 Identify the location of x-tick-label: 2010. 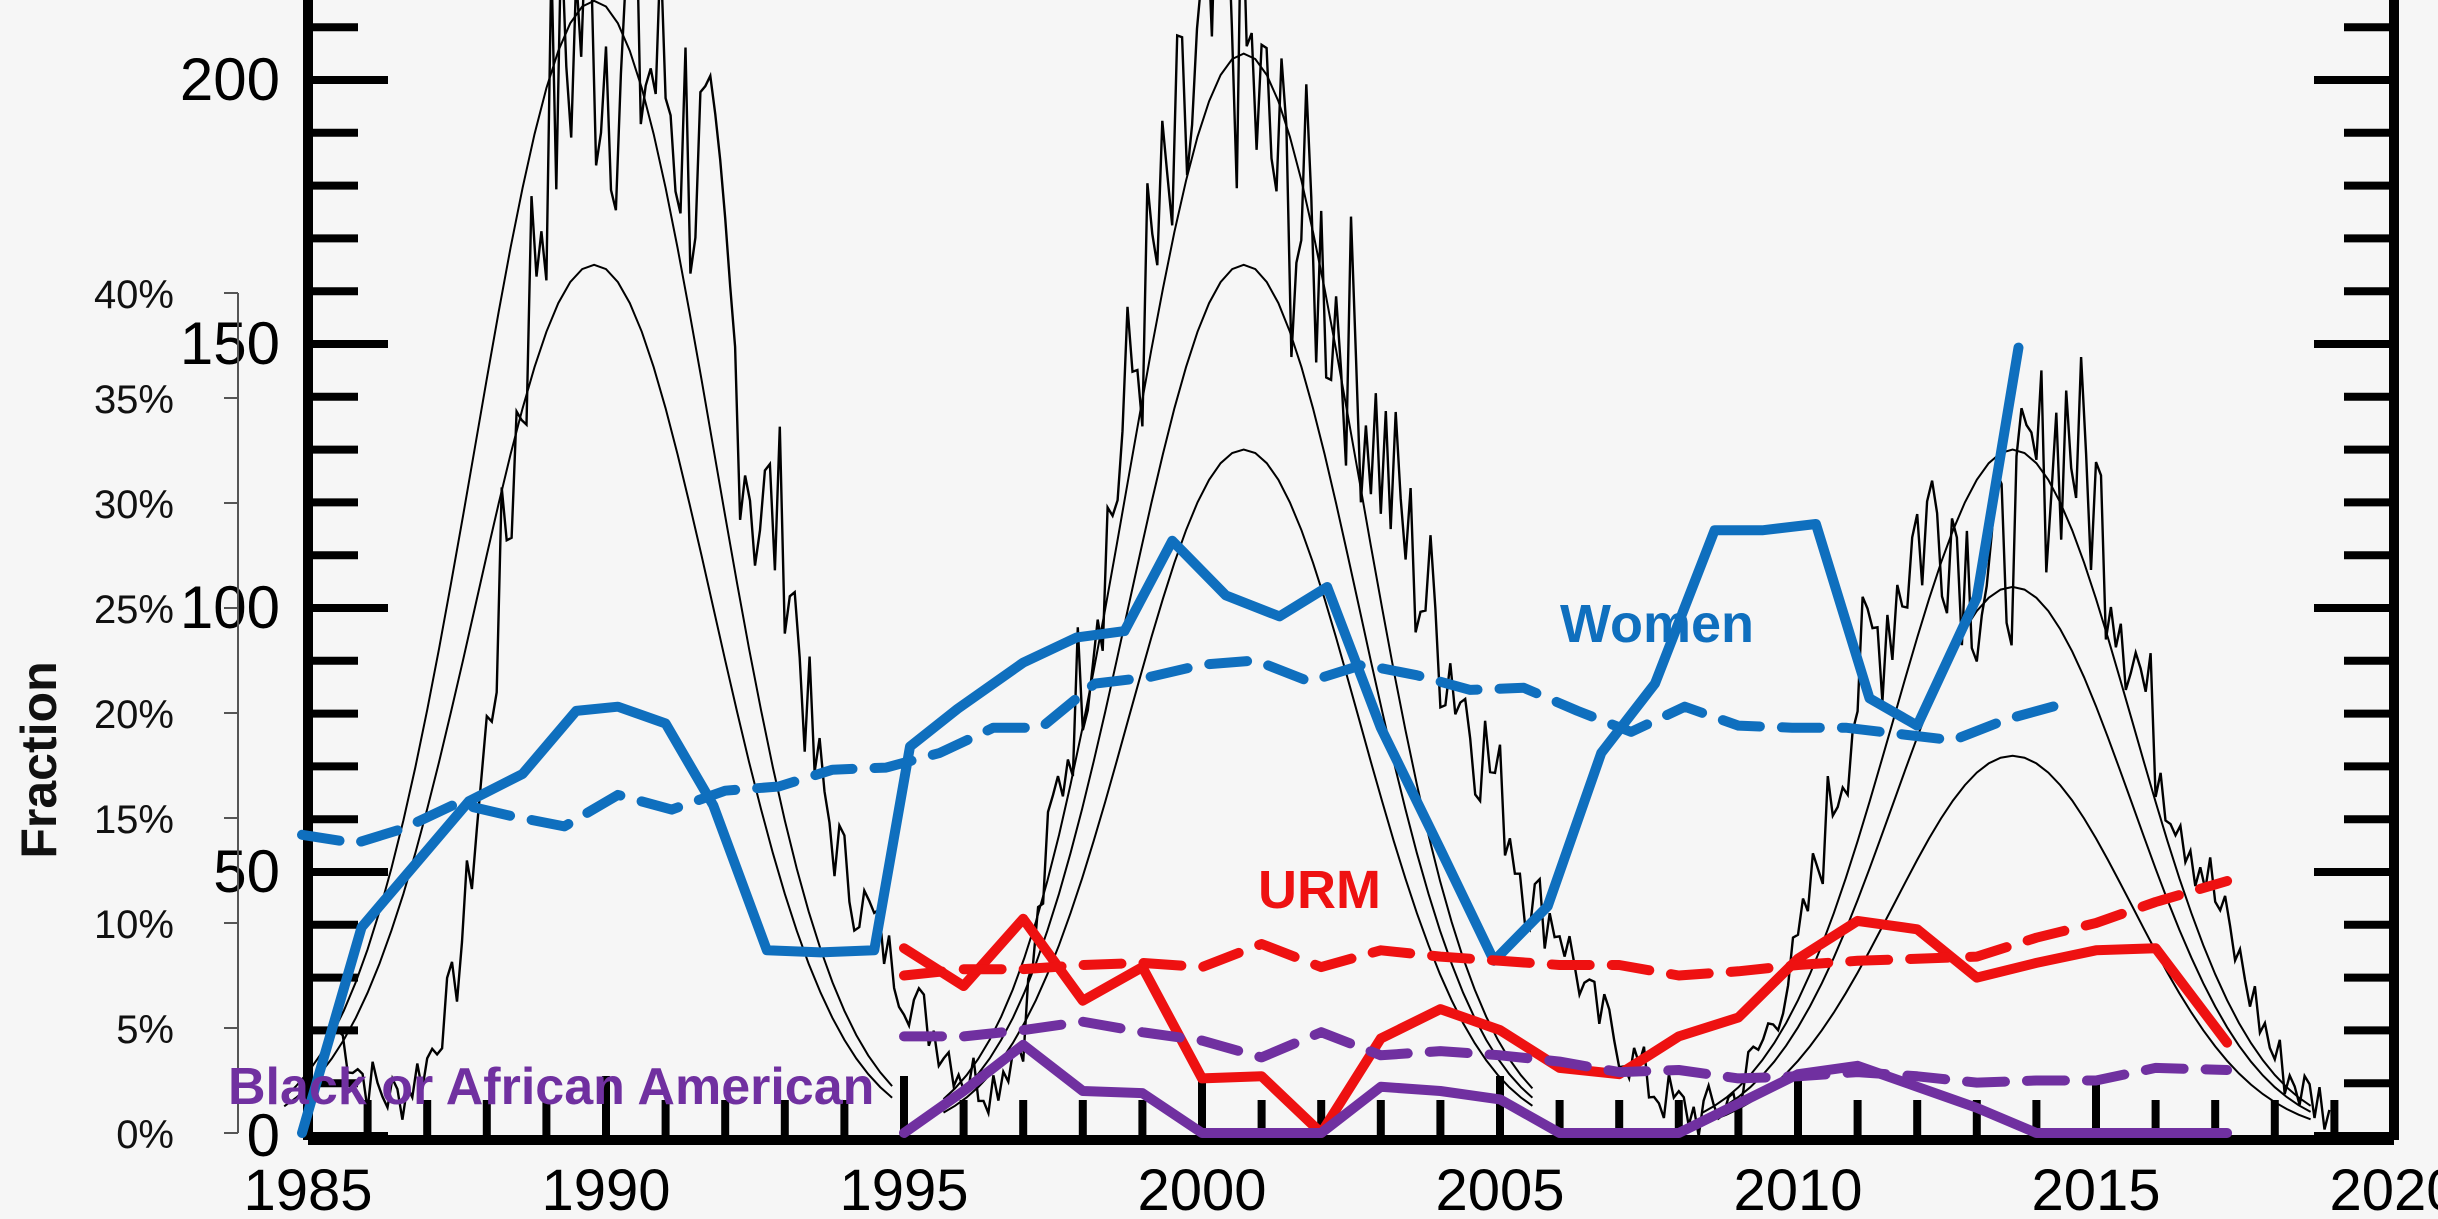
(1797, 1188).